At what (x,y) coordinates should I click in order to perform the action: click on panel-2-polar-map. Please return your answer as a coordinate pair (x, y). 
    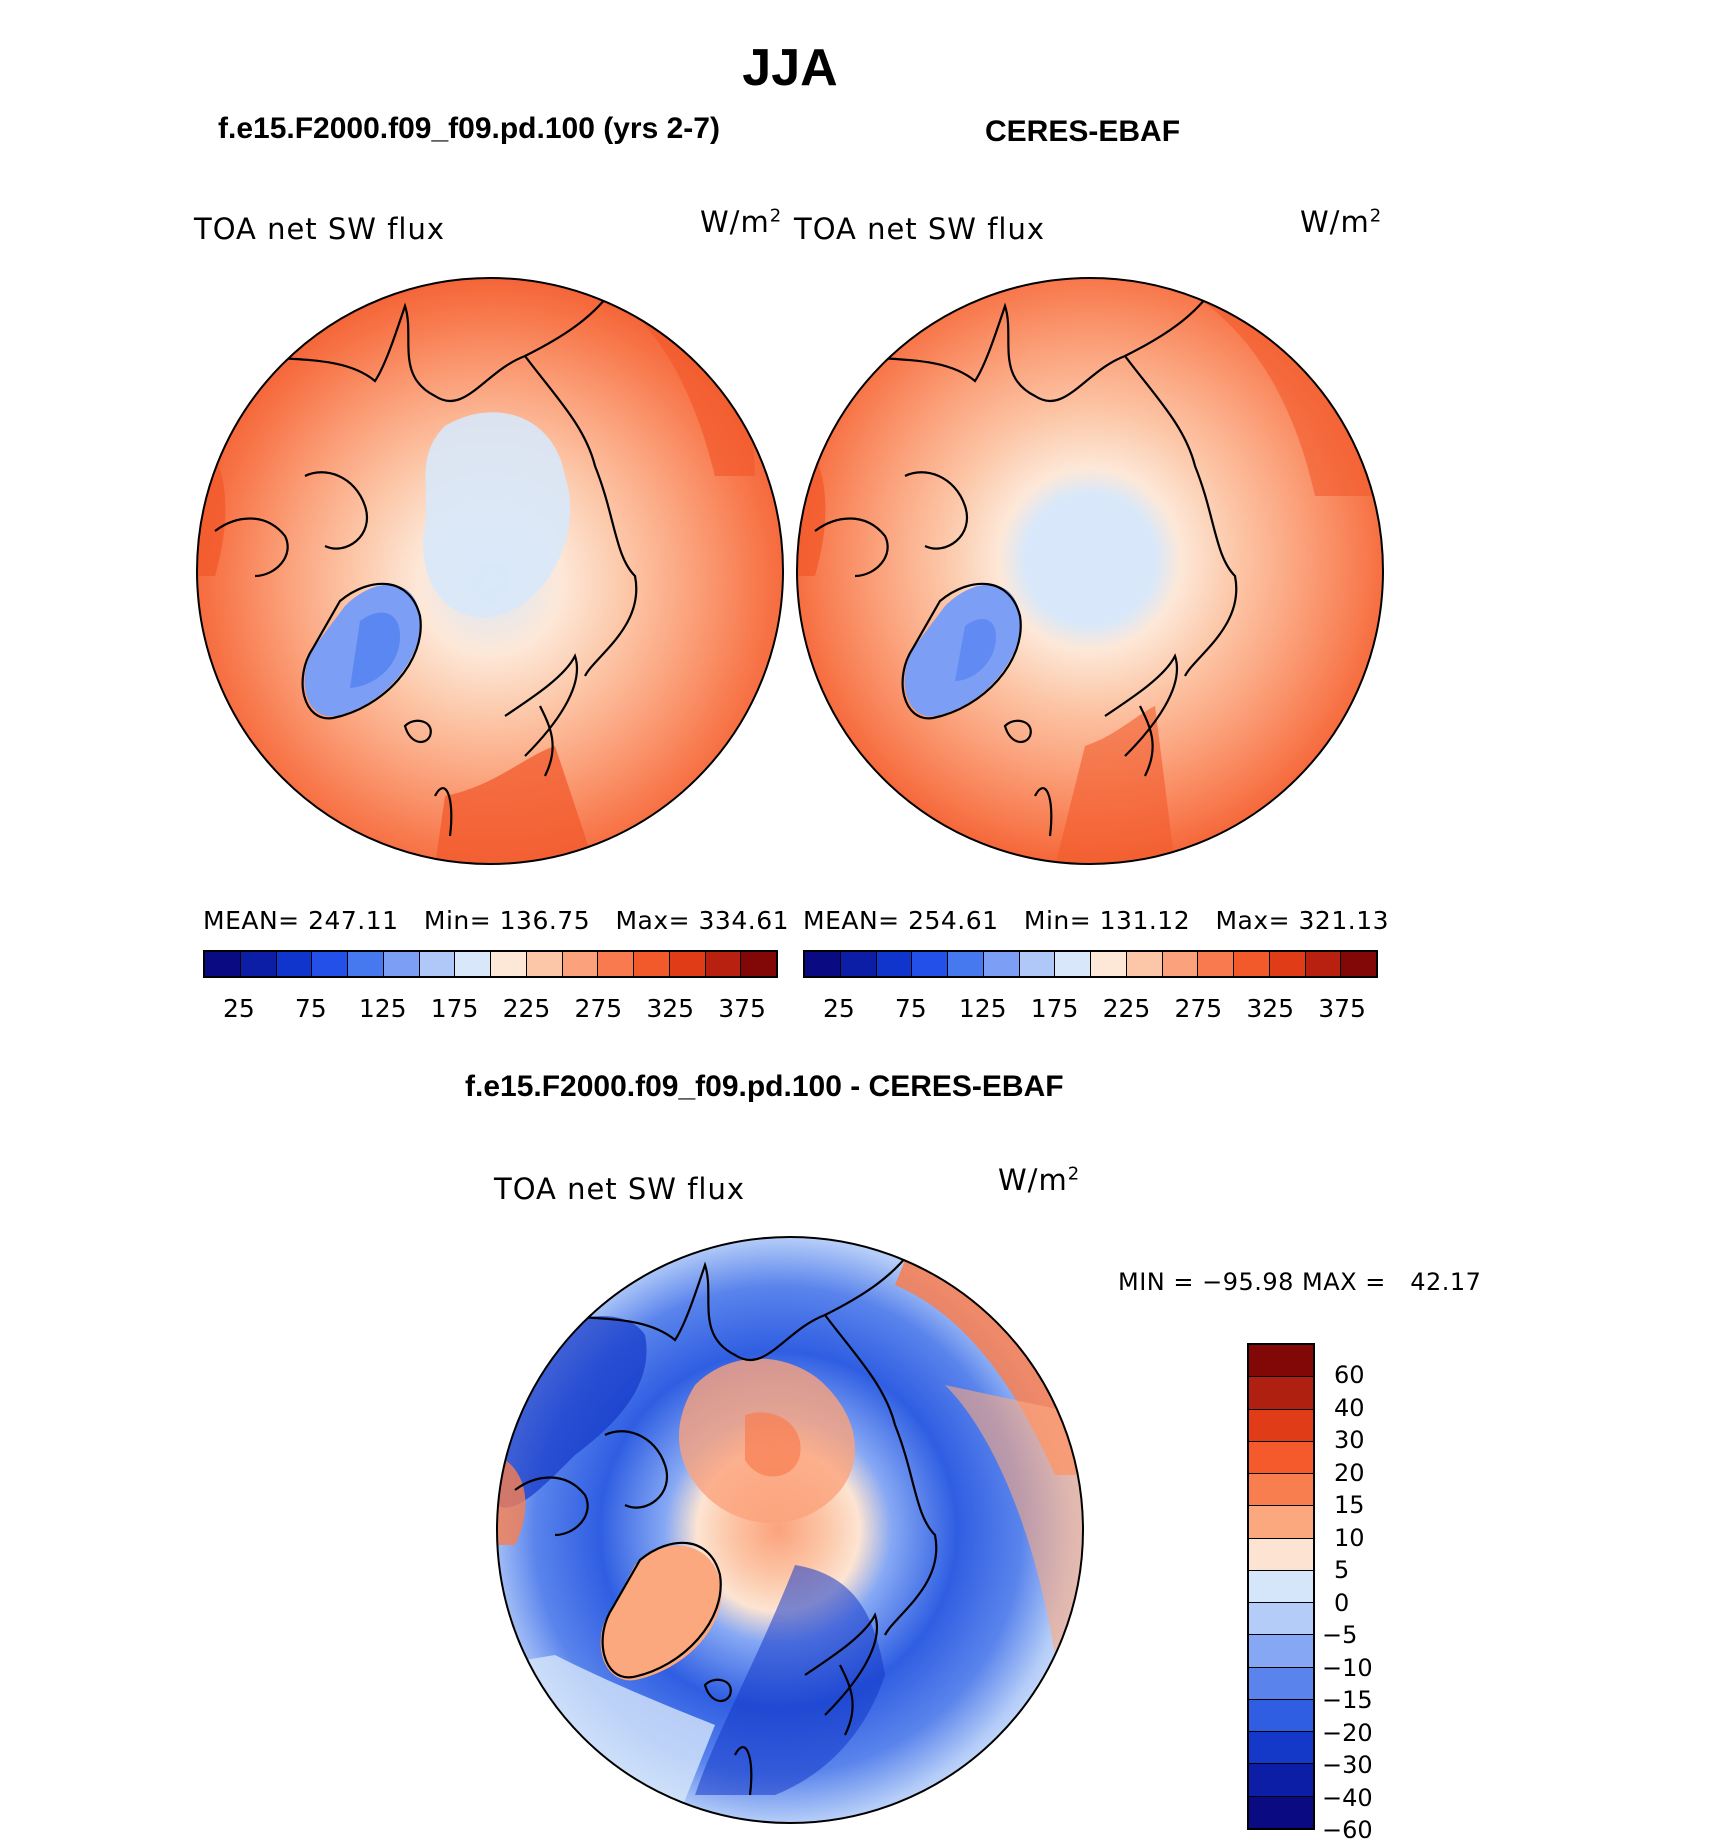
    Looking at the image, I should click on (1090, 571).